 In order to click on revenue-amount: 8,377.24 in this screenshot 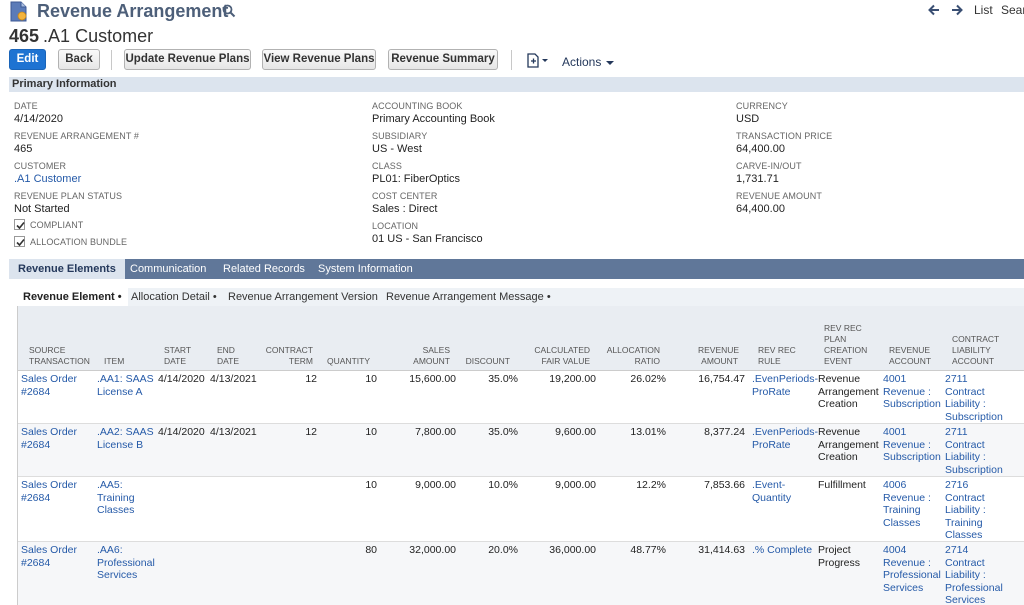, I will do `click(724, 432)`.